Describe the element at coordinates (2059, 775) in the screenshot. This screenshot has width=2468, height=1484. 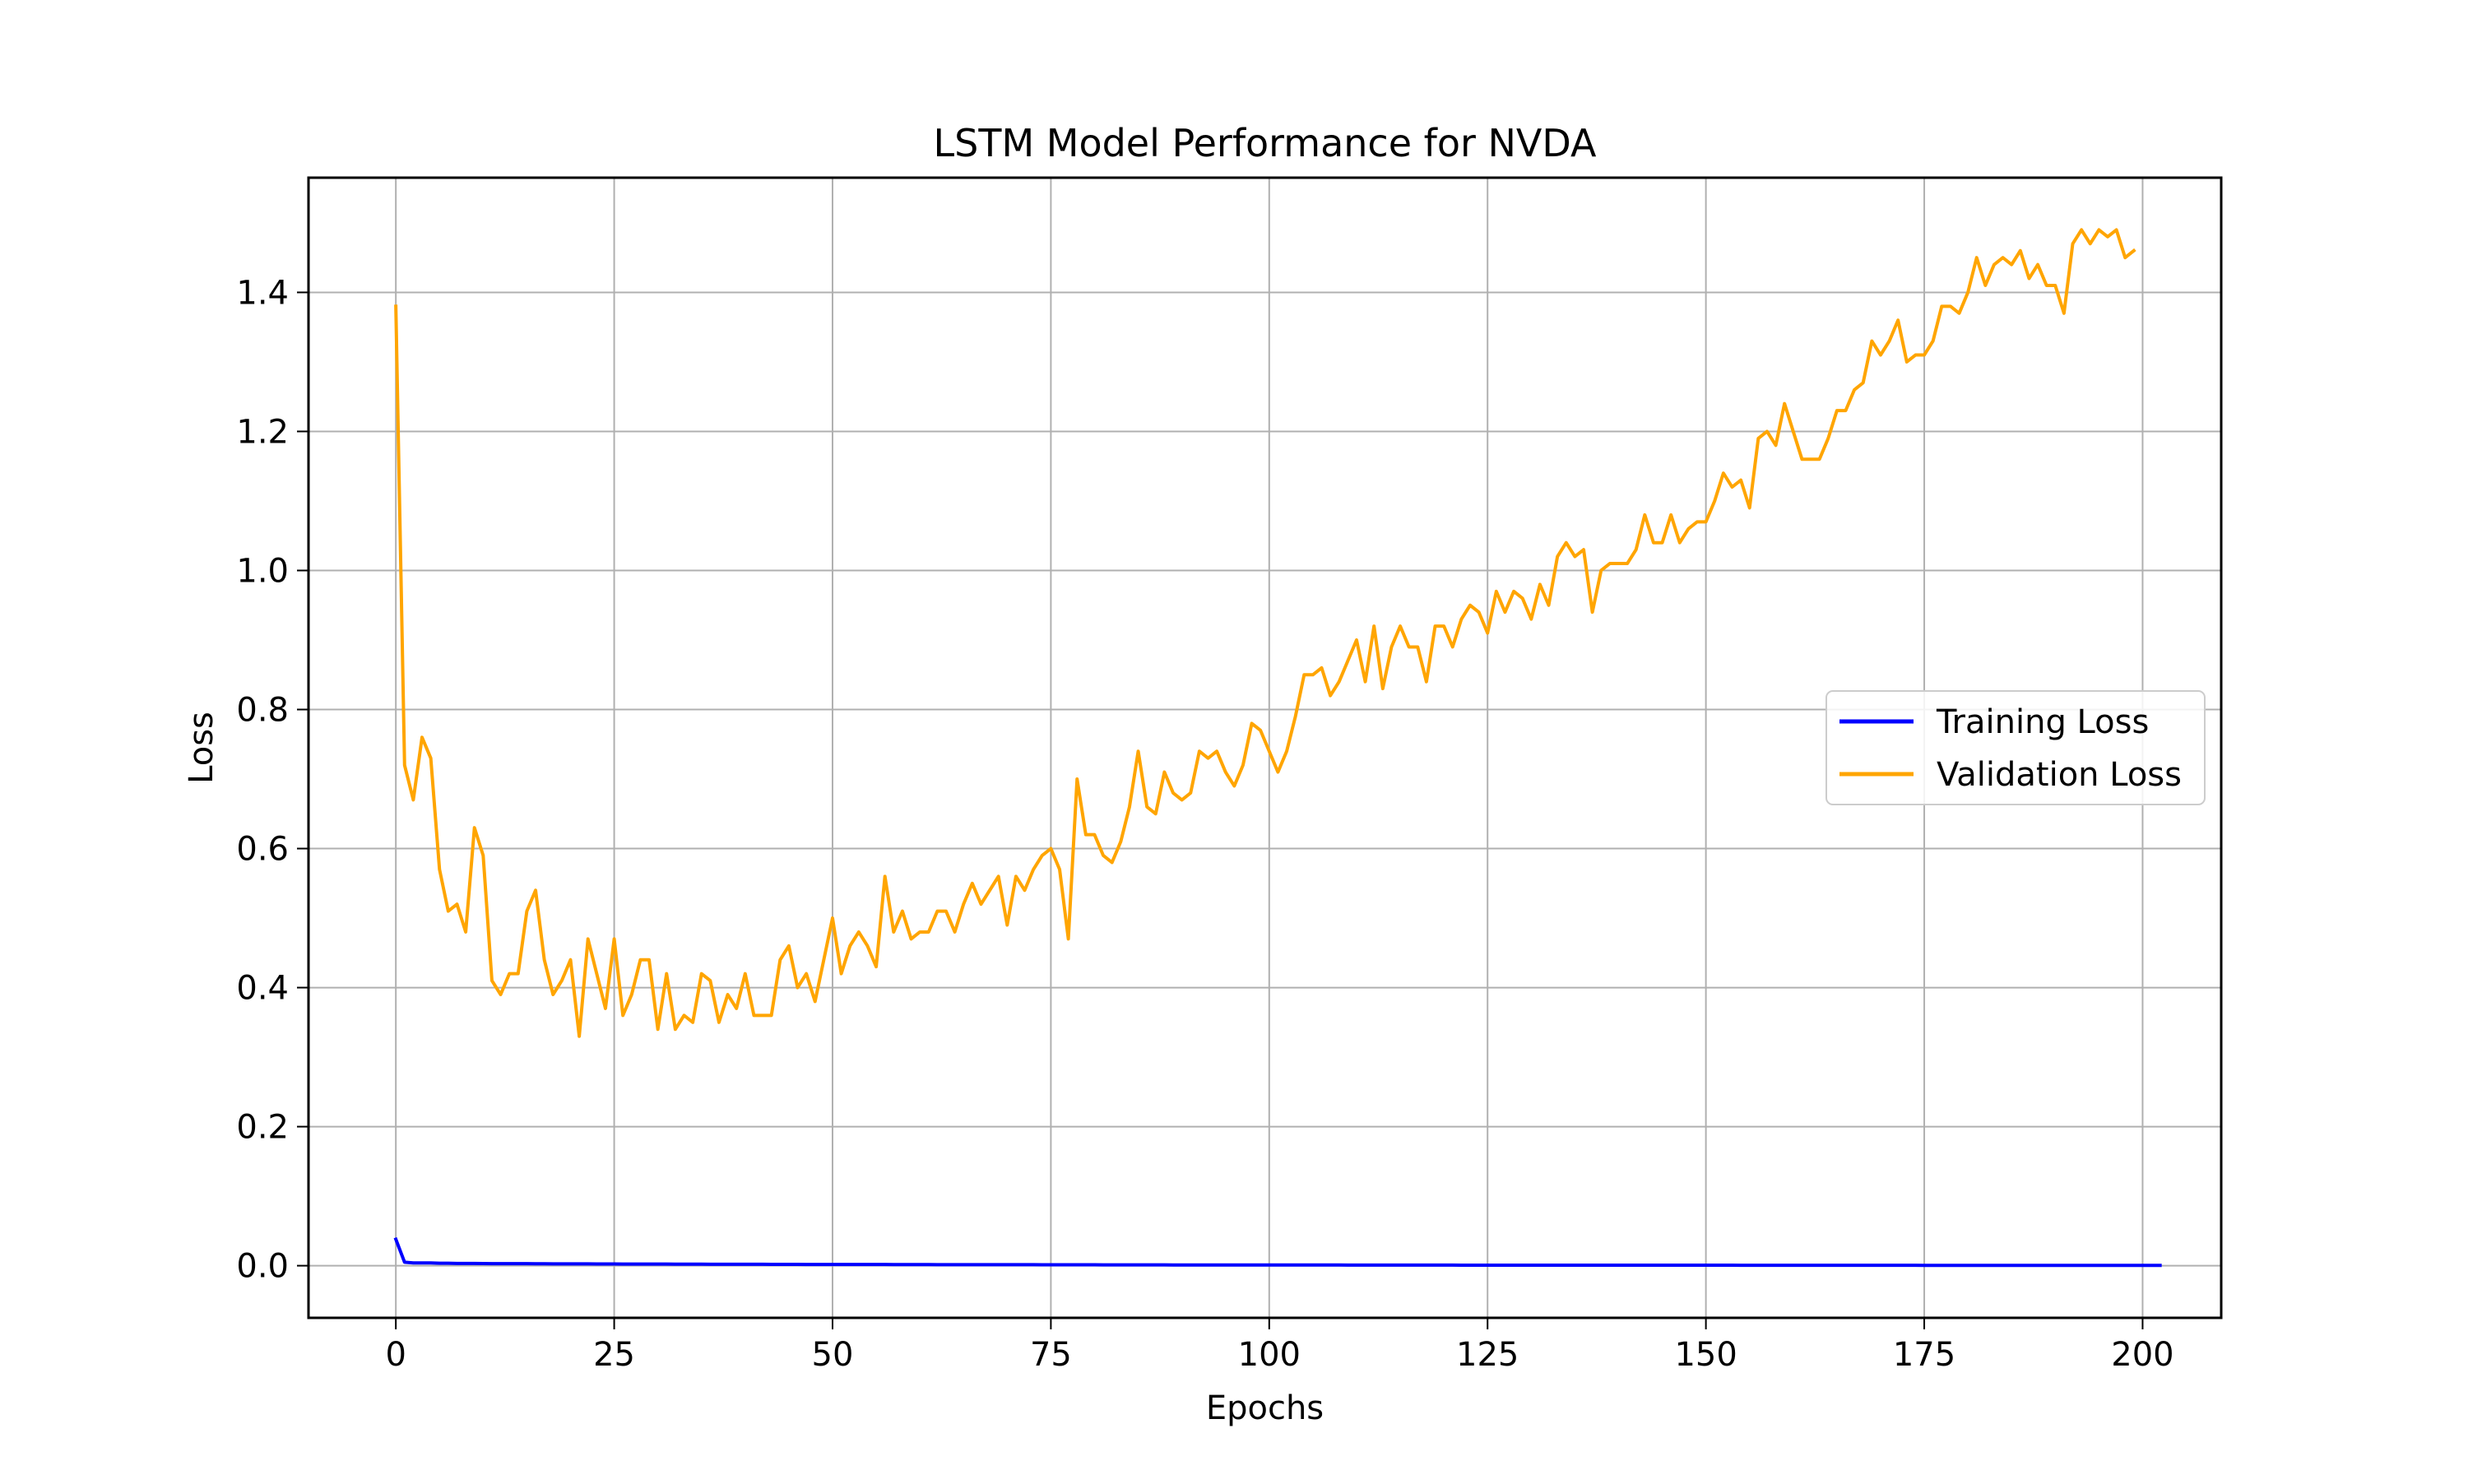
I see `legend-label-validation-loss: Validation Loss` at that location.